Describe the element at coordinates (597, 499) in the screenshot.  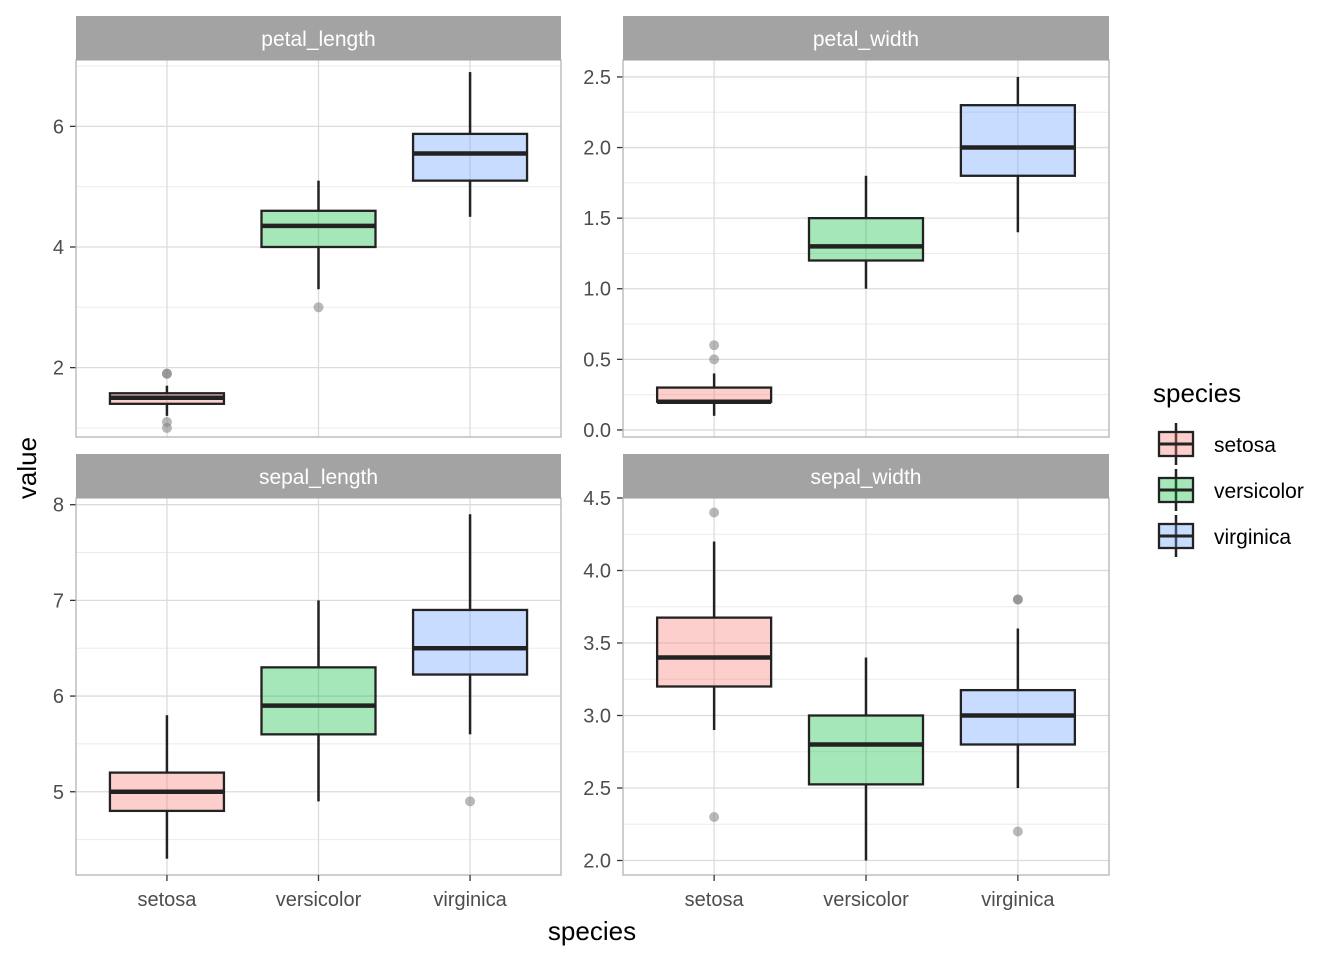
I see `y-tick-label: 4.5` at that location.